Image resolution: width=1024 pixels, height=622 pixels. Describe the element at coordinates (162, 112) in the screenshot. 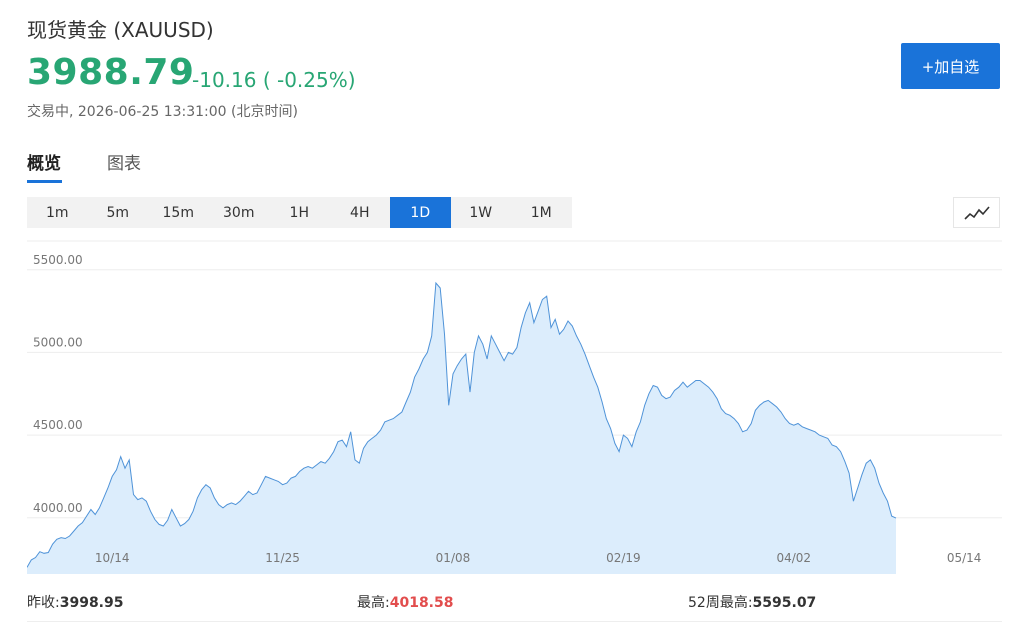

I see `trading-status: 交易中, 2026-06-25 13:31:00 (北京时间)` at that location.